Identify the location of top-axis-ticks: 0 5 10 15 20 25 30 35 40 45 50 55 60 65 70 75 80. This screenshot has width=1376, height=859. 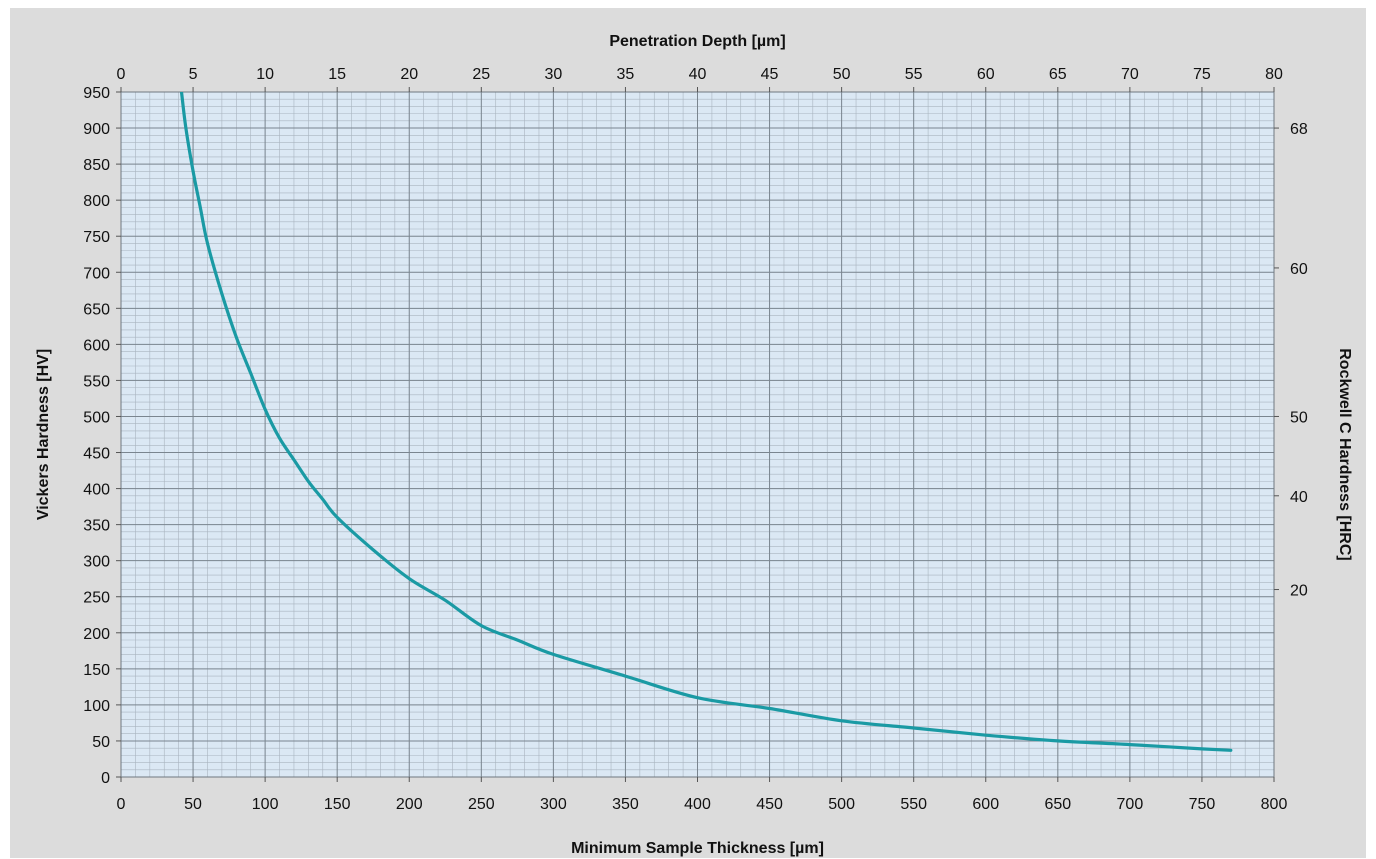
(700, 79).